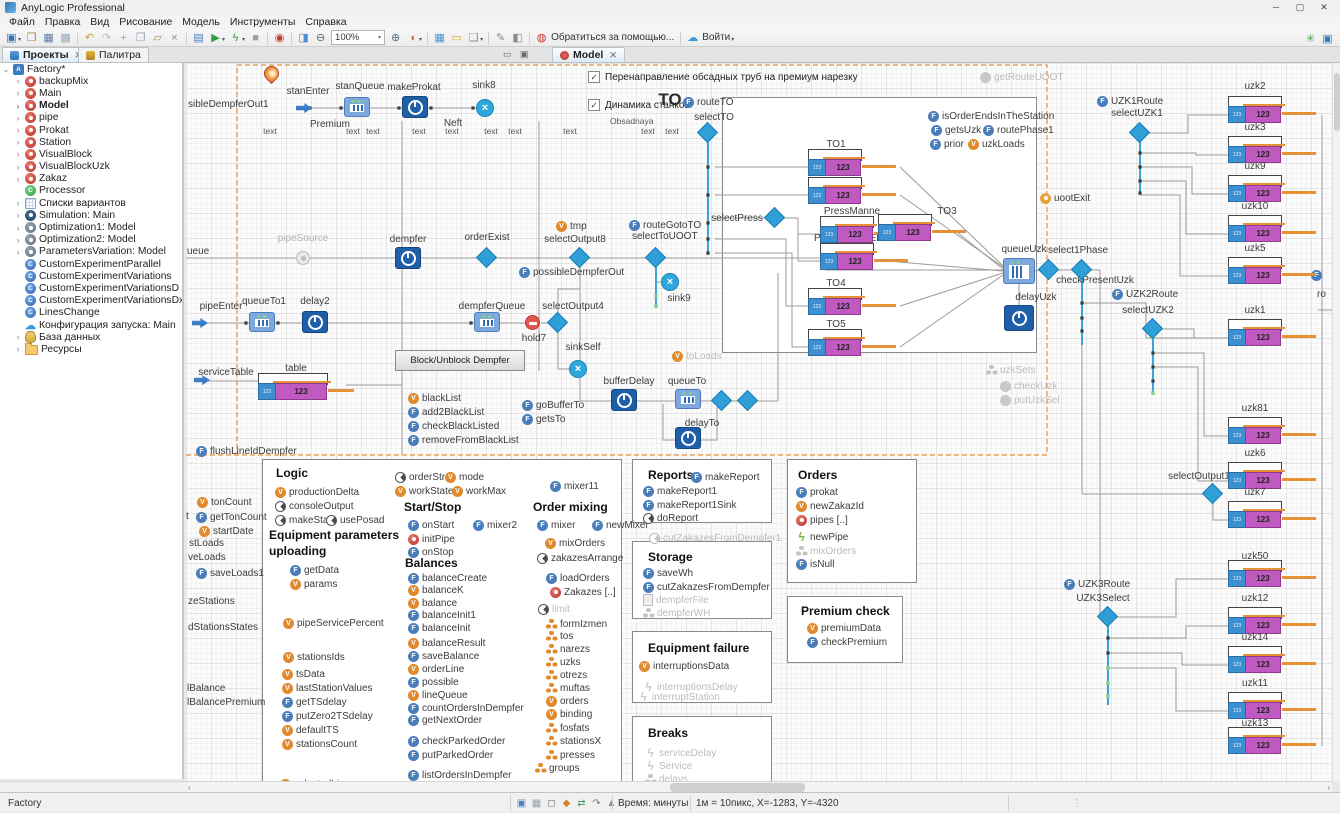 This screenshot has height=813, width=1340. I want to click on login-cloud-icon: ☁, so click(693, 38).